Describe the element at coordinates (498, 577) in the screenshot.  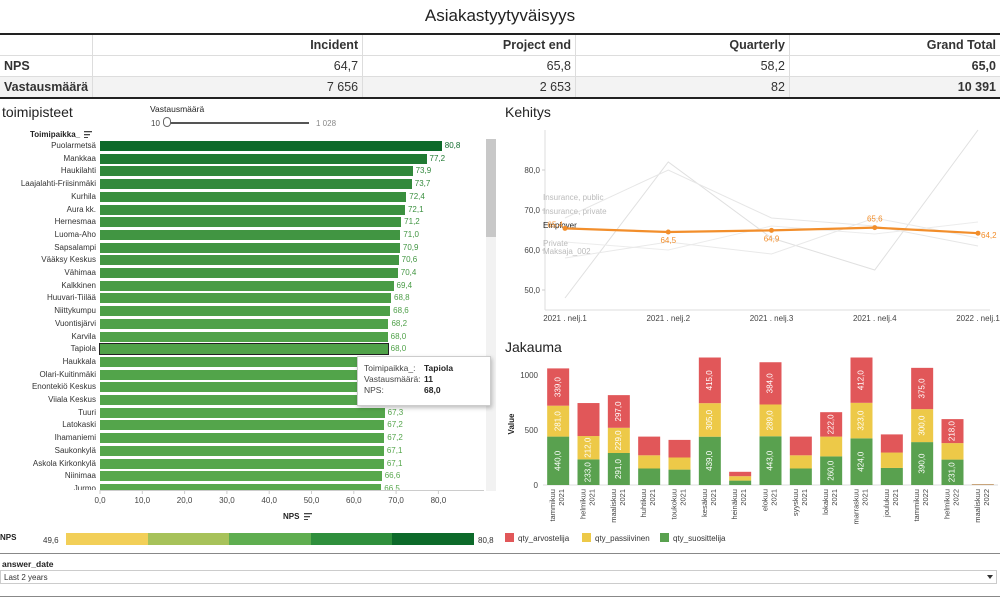
I see `date-filter-dropdown: Last 2 years` at that location.